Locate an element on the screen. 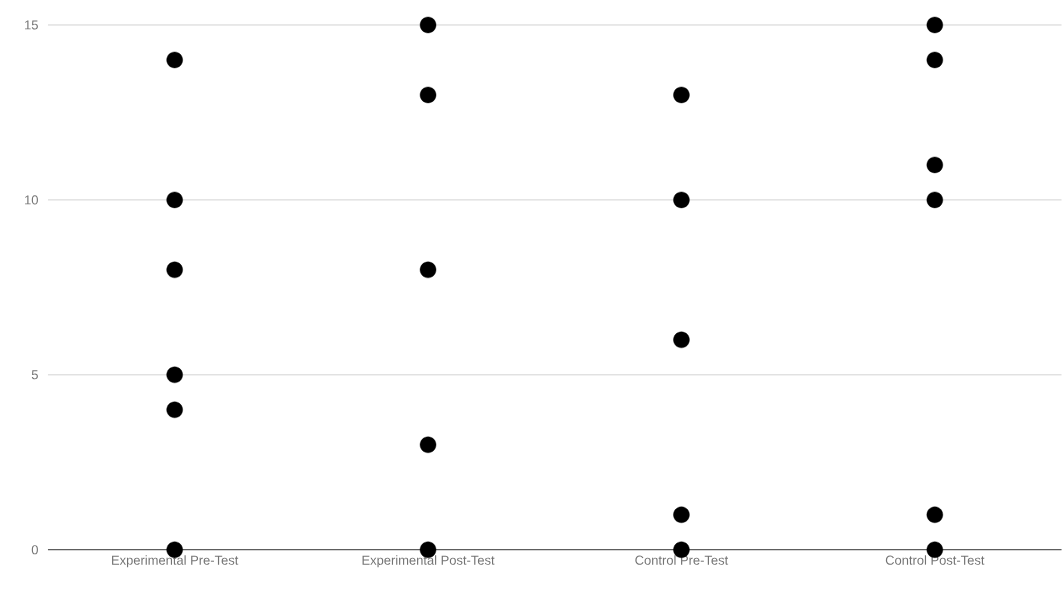 This screenshot has height=590, width=1062. y-tick-label: 10 is located at coordinates (31, 200).